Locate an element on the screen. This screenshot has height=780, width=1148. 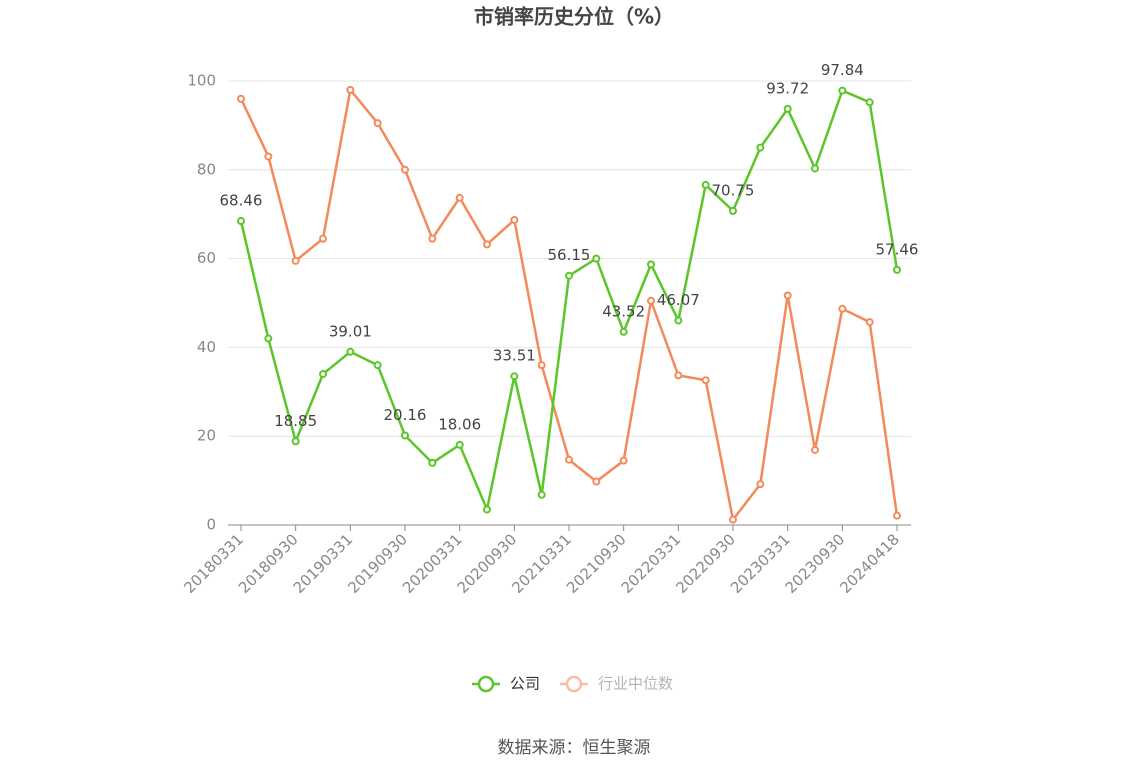
y-tick-label: 80 is located at coordinates (206, 169).